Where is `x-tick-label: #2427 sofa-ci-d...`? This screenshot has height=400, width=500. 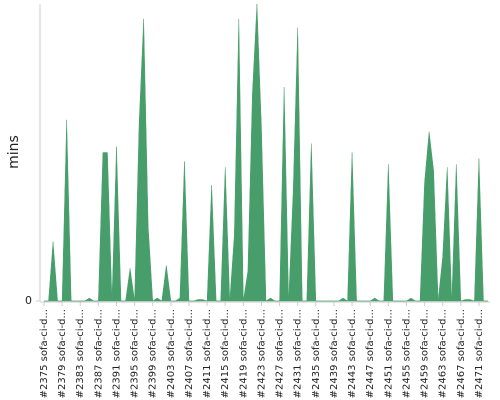
x-tick-label: #2427 sofa-ci-d... is located at coordinates (280, 353).